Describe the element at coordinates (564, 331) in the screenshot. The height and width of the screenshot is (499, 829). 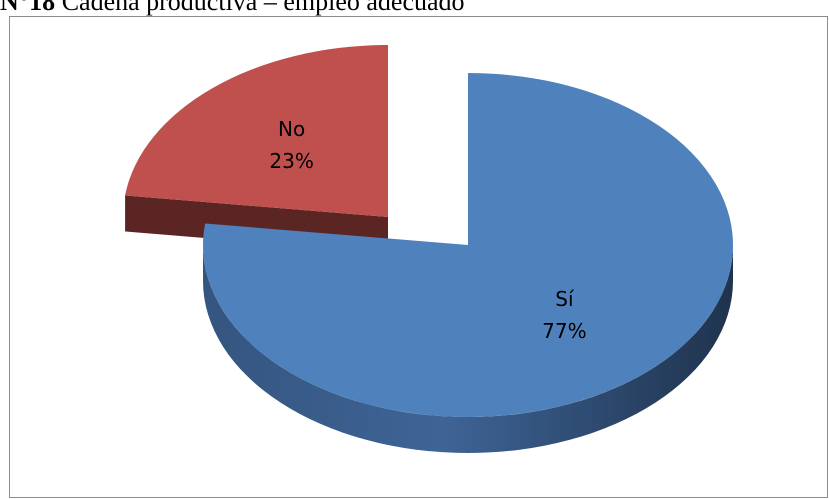
I see `slice-label-percent-si: 77%` at that location.